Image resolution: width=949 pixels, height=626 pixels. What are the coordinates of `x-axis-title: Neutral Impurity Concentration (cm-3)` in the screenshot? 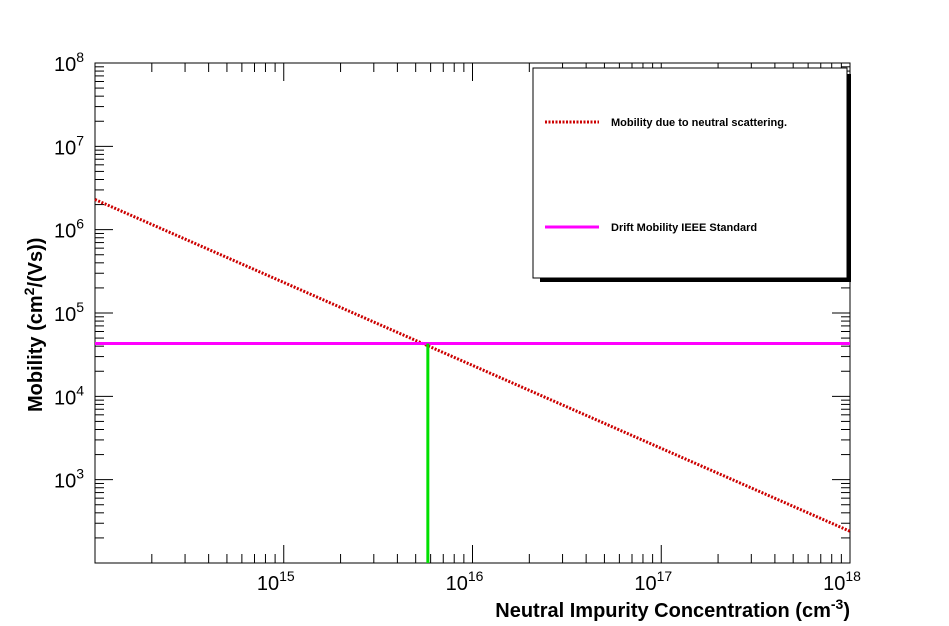 It's located at (672, 609).